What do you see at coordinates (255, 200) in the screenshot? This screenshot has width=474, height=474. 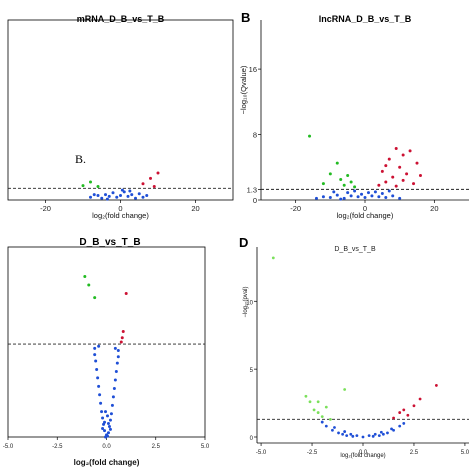 I see `y-tick-label: 0` at bounding box center [255, 200].